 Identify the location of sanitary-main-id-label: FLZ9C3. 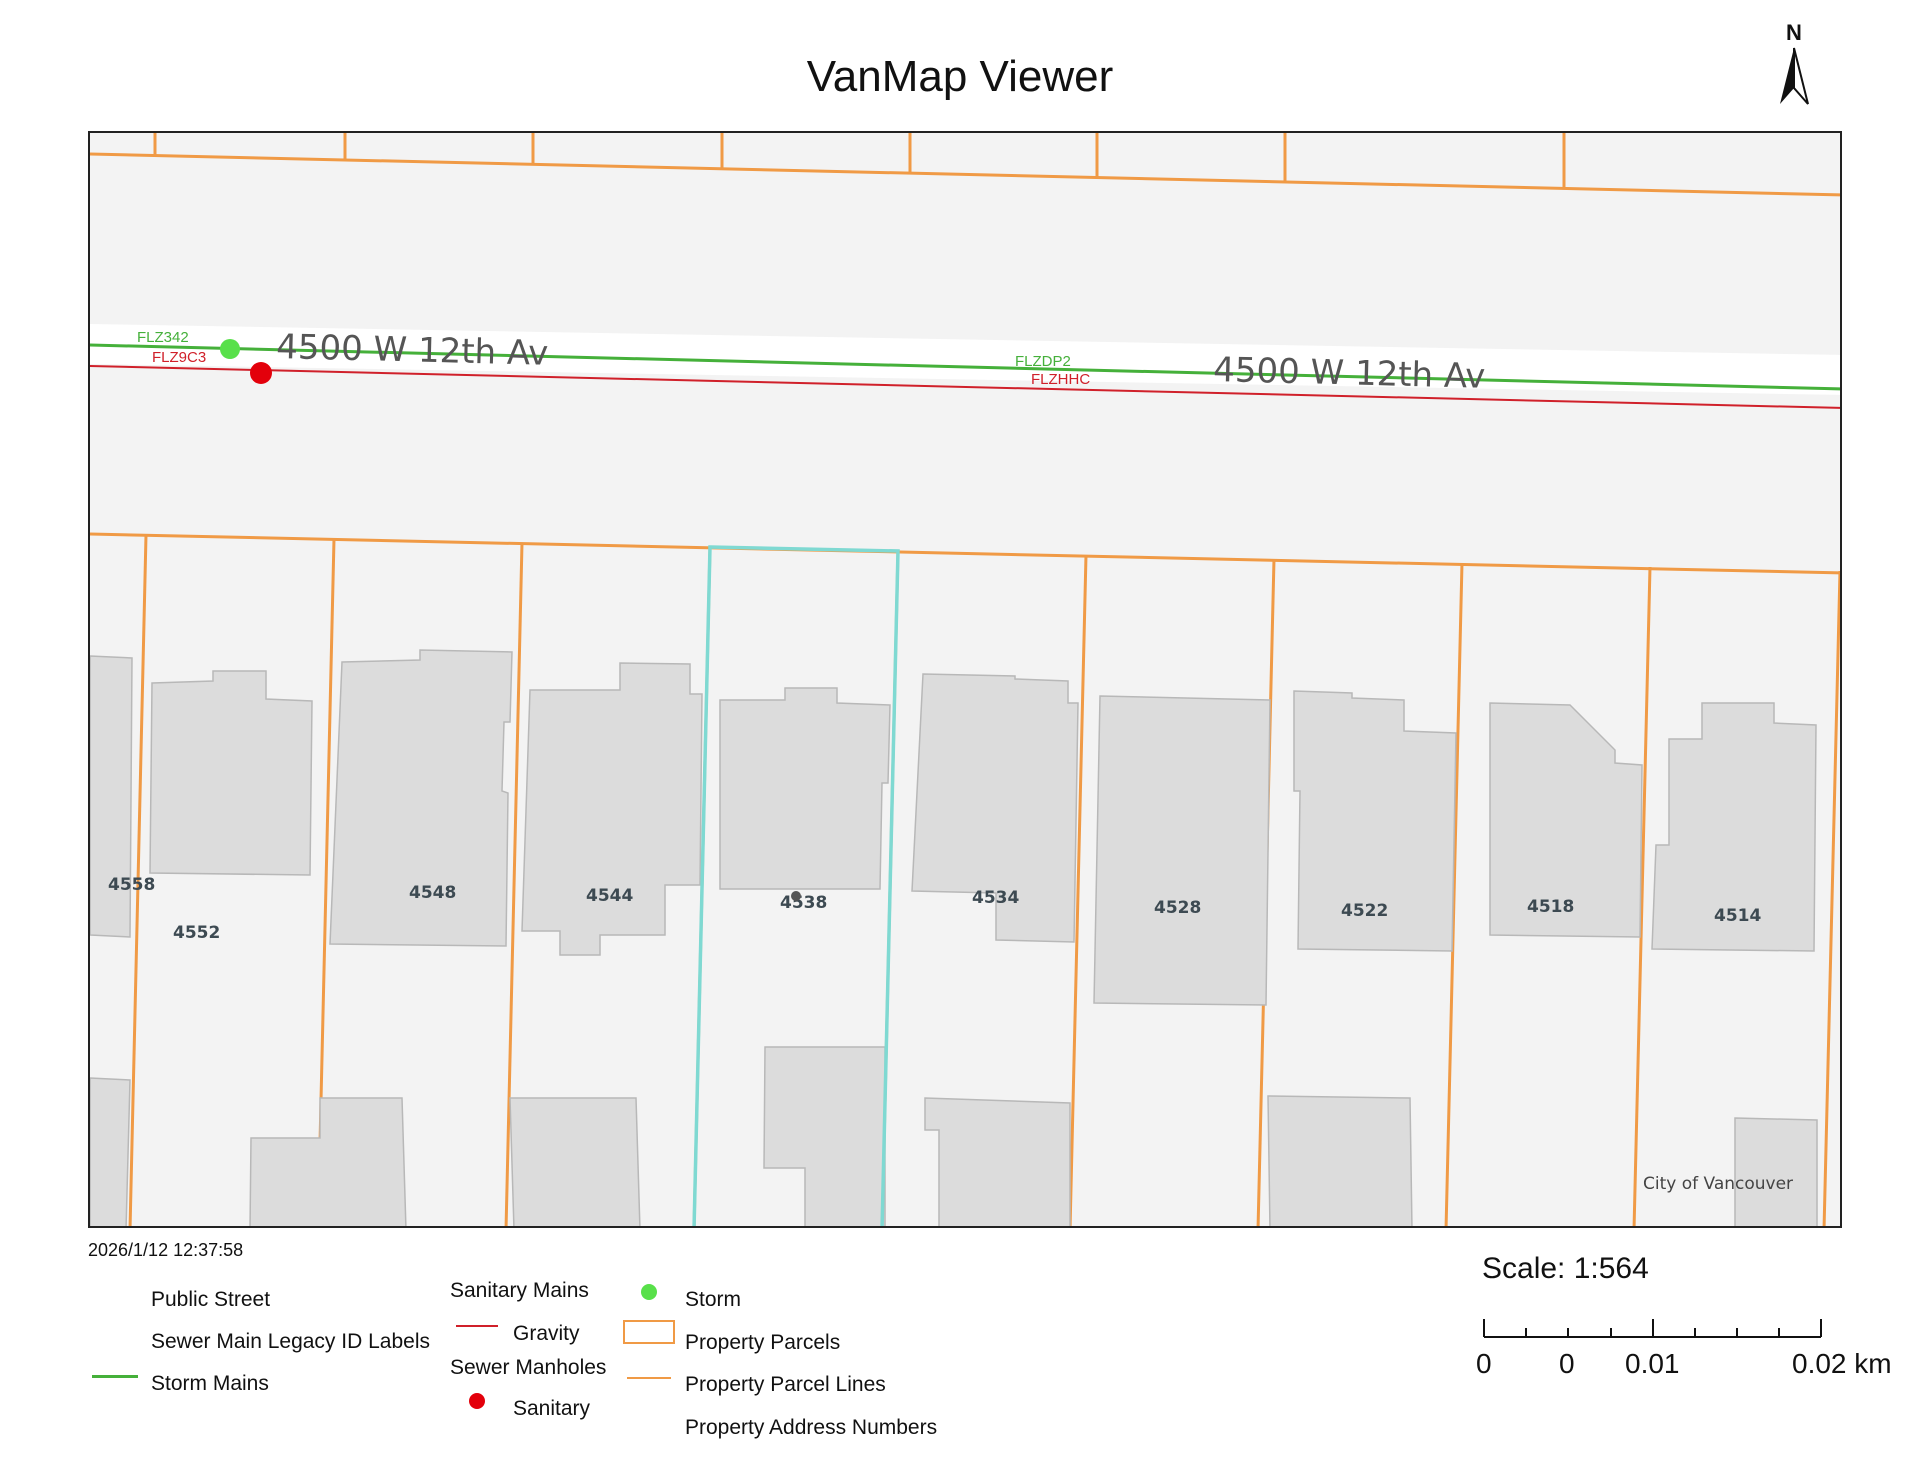
(179, 357).